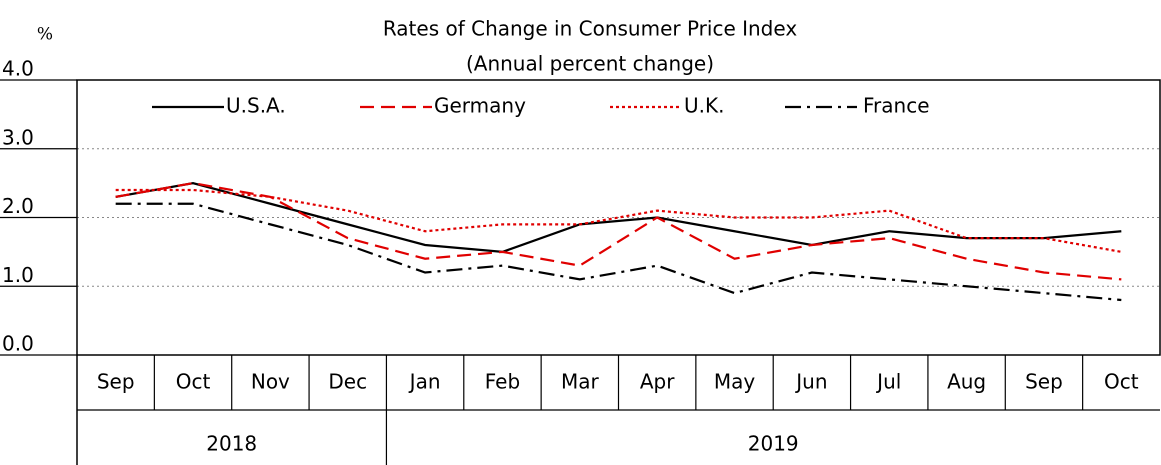 This screenshot has height=465, width=1161. Describe the element at coordinates (231, 444) in the screenshot. I see `group-label: 2018` at that location.